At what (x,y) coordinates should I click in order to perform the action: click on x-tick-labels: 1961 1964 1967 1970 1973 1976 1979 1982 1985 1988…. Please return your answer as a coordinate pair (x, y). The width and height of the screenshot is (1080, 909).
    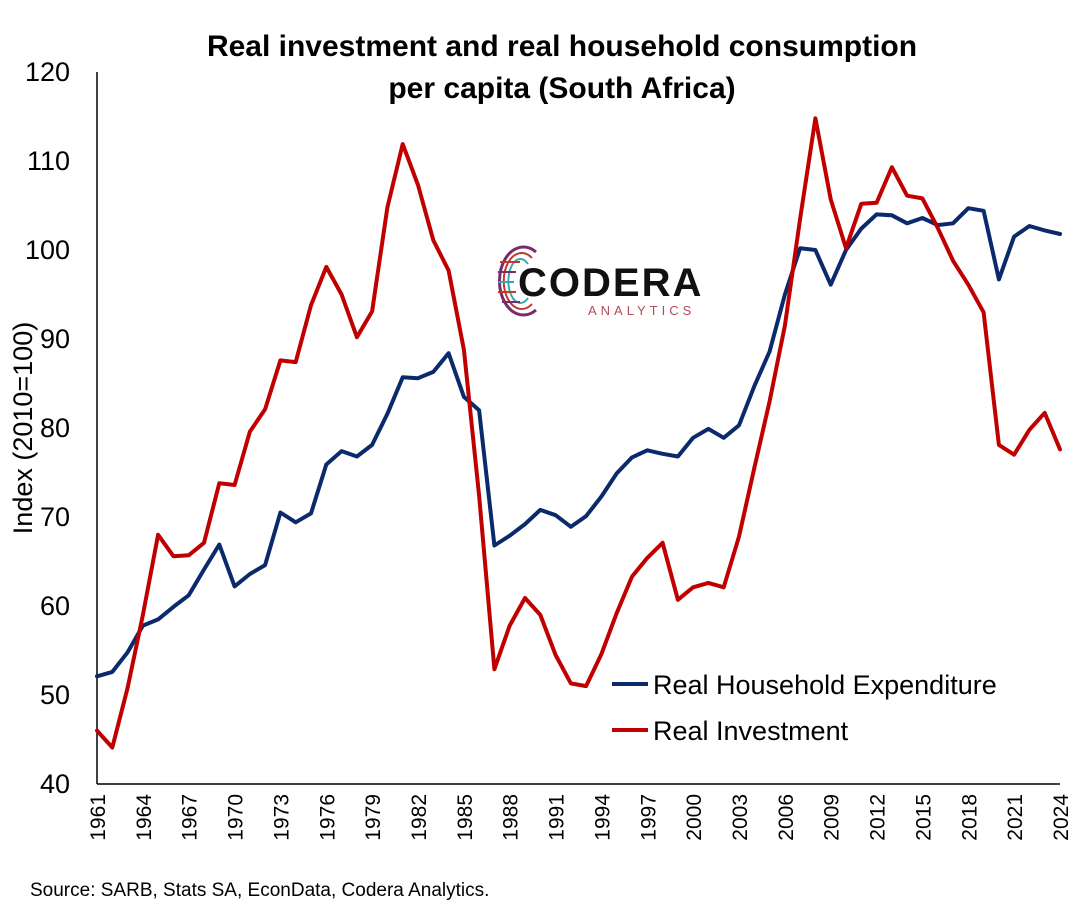
    Looking at the image, I should click on (580, 817).